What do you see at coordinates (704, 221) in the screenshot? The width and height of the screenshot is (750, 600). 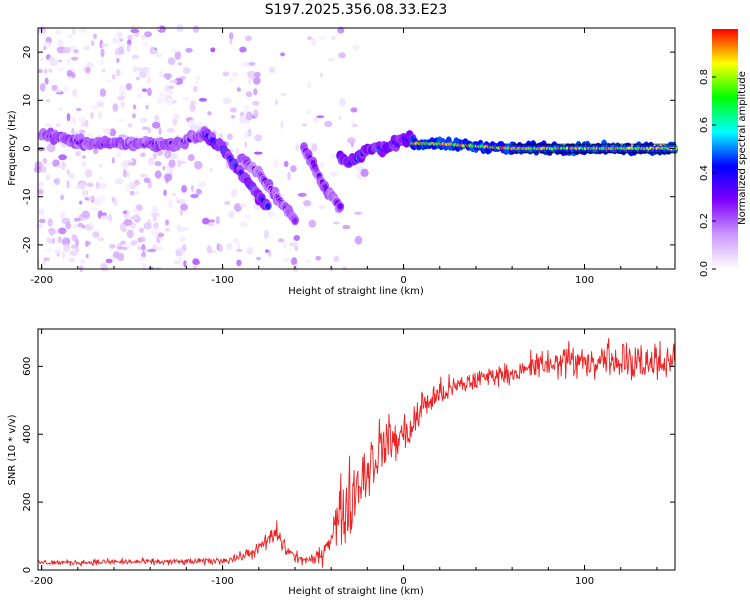 I see `colorbar-tick-label: 0.2` at bounding box center [704, 221].